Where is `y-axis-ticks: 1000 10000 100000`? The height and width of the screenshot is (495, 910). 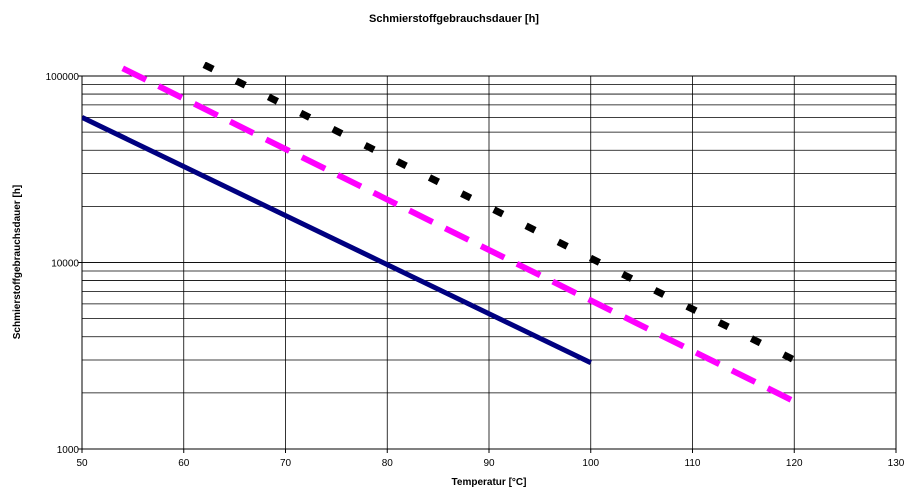 y-axis-ticks: 1000 10000 100000 is located at coordinates (64, 264).